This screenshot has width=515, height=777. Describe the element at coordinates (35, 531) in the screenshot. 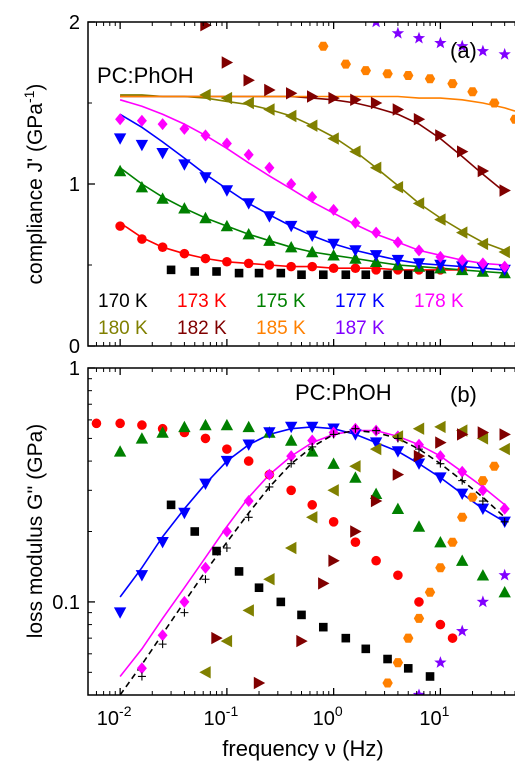

I see `panel-b-ylabel: loss modulus G'' (GPa)` at that location.